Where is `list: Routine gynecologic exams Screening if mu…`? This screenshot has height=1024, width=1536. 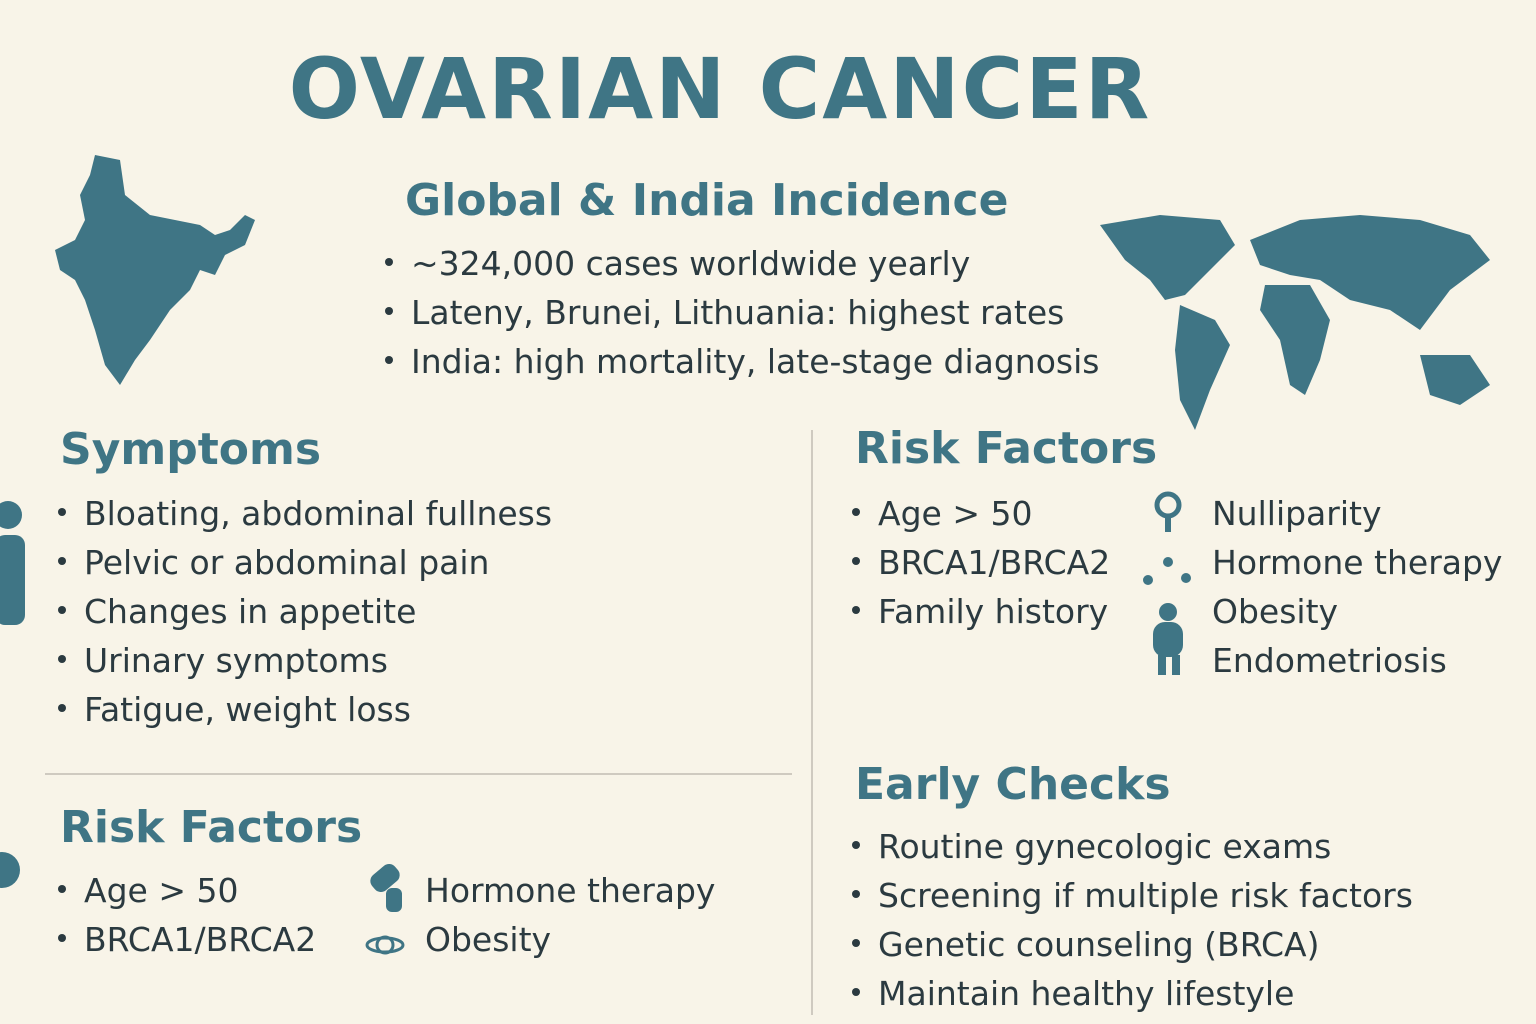 list: Routine gynecologic exams Screening if mu… is located at coordinates (1132, 920).